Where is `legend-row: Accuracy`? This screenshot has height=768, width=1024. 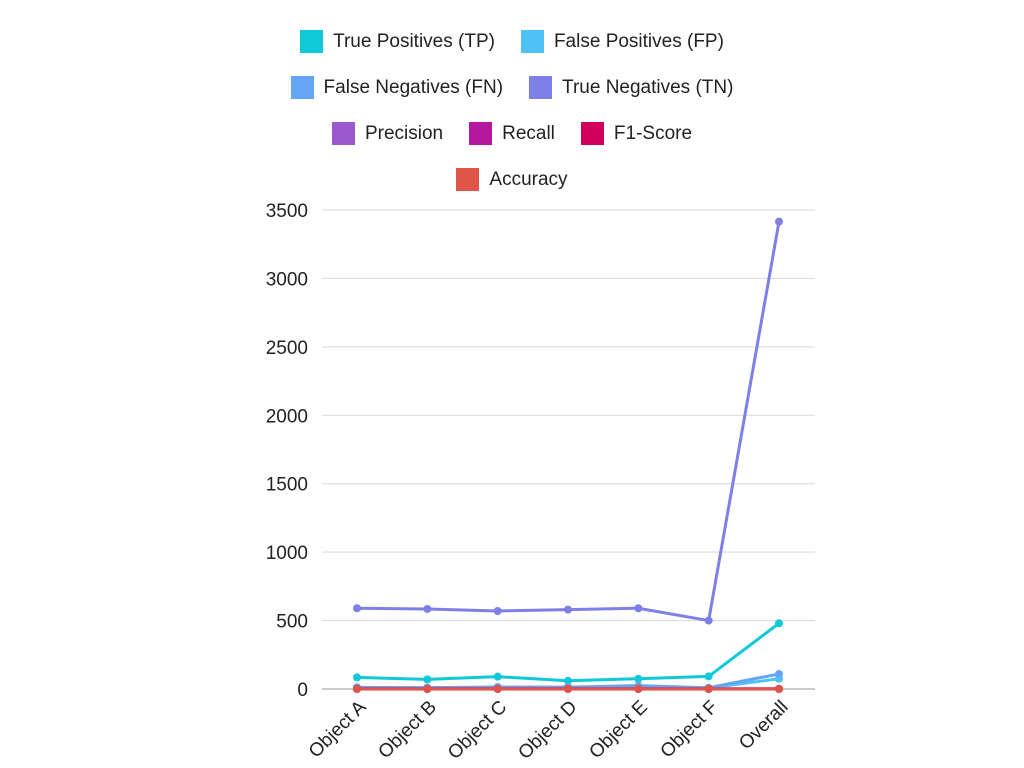 legend-row: Accuracy is located at coordinates (512, 179).